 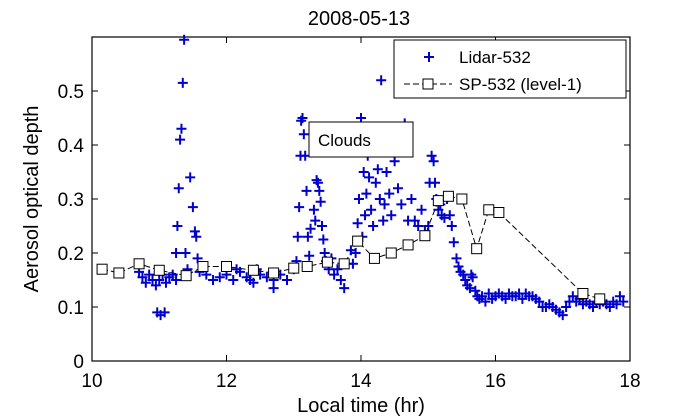 What do you see at coordinates (226, 381) in the screenshot?
I see `x-tick-label: 12` at bounding box center [226, 381].